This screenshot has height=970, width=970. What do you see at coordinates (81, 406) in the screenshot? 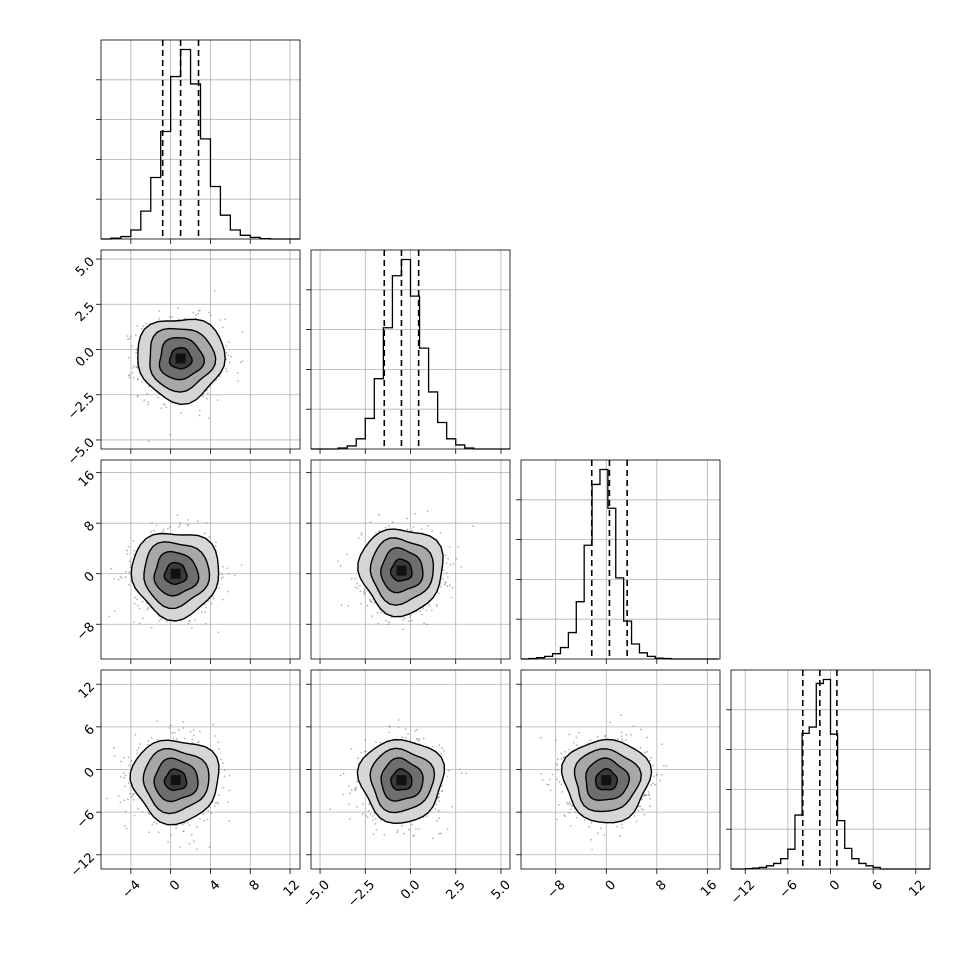
I see `y-tick-label: −2.5` at bounding box center [81, 406].